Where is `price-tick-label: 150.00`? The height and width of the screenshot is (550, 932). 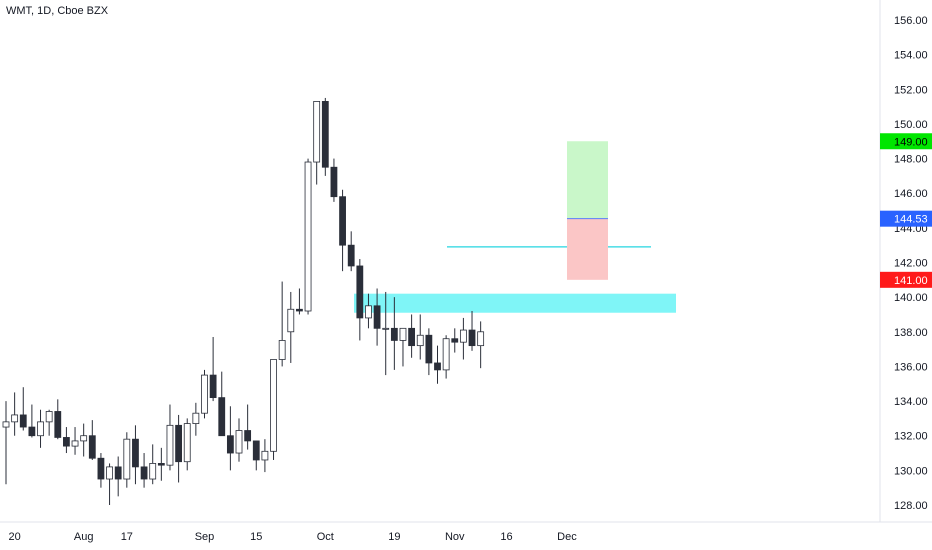
price-tick-label: 150.00 is located at coordinates (911, 125).